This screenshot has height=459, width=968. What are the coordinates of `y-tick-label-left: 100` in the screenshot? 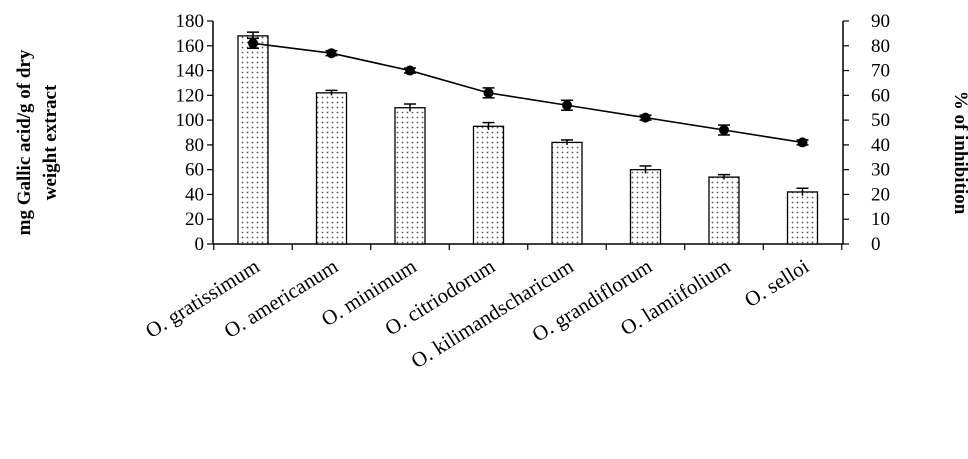 It's located at (190, 120).